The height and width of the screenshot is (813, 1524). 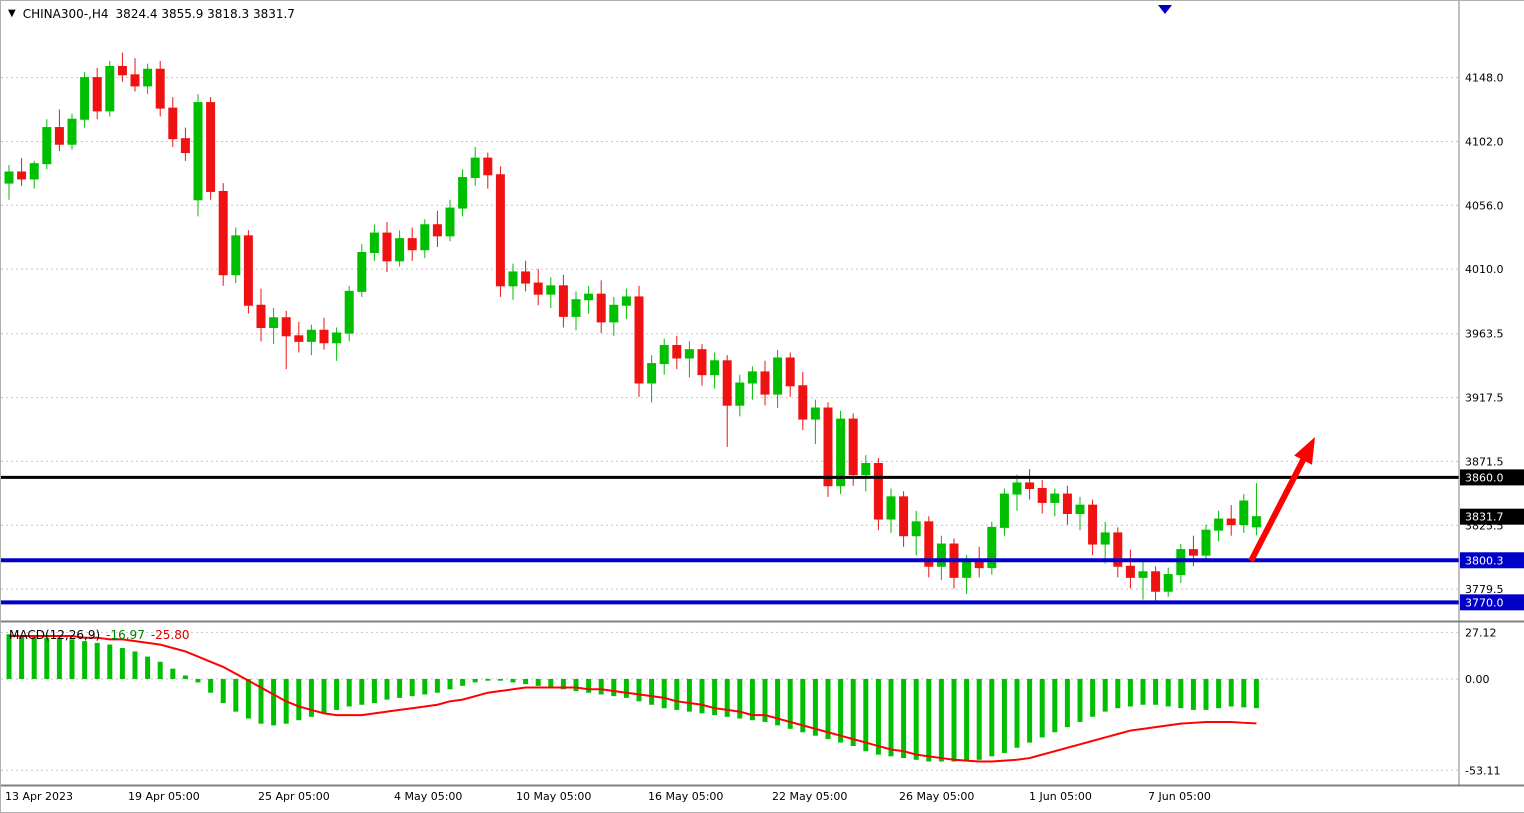 What do you see at coordinates (1484, 560) in the screenshot?
I see `price-label-text: 3800.3` at bounding box center [1484, 560].